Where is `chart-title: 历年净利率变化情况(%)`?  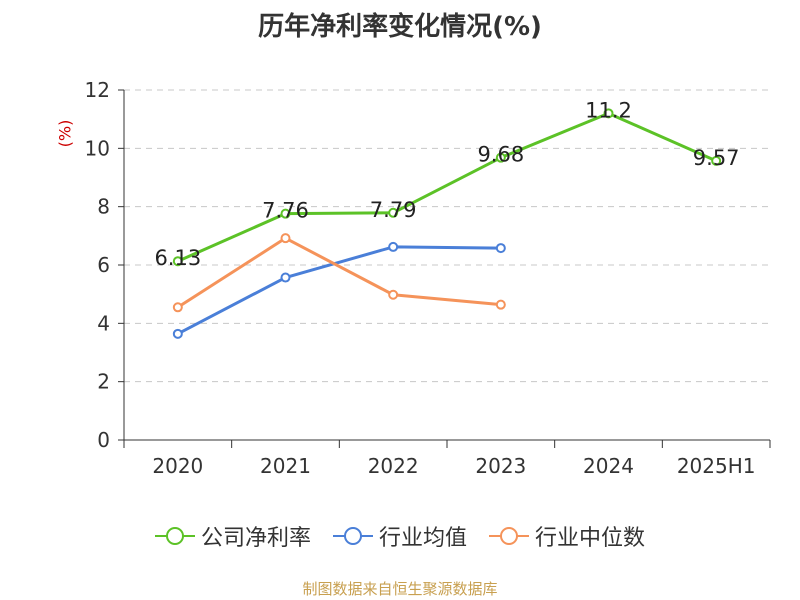 chart-title: 历年净利率变化情况(%) is located at coordinates (400, 27).